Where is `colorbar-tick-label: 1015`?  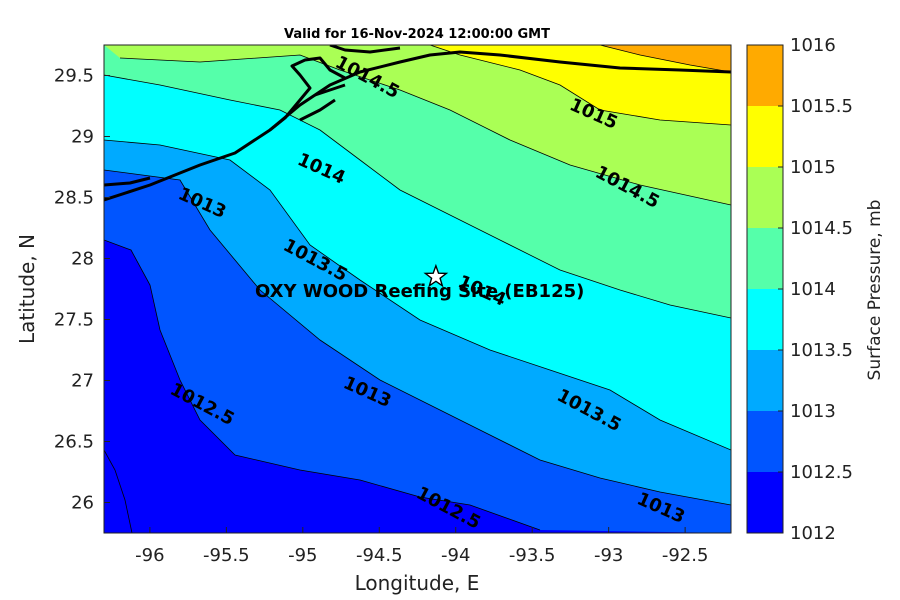
colorbar-tick-label: 1015 is located at coordinates (813, 167).